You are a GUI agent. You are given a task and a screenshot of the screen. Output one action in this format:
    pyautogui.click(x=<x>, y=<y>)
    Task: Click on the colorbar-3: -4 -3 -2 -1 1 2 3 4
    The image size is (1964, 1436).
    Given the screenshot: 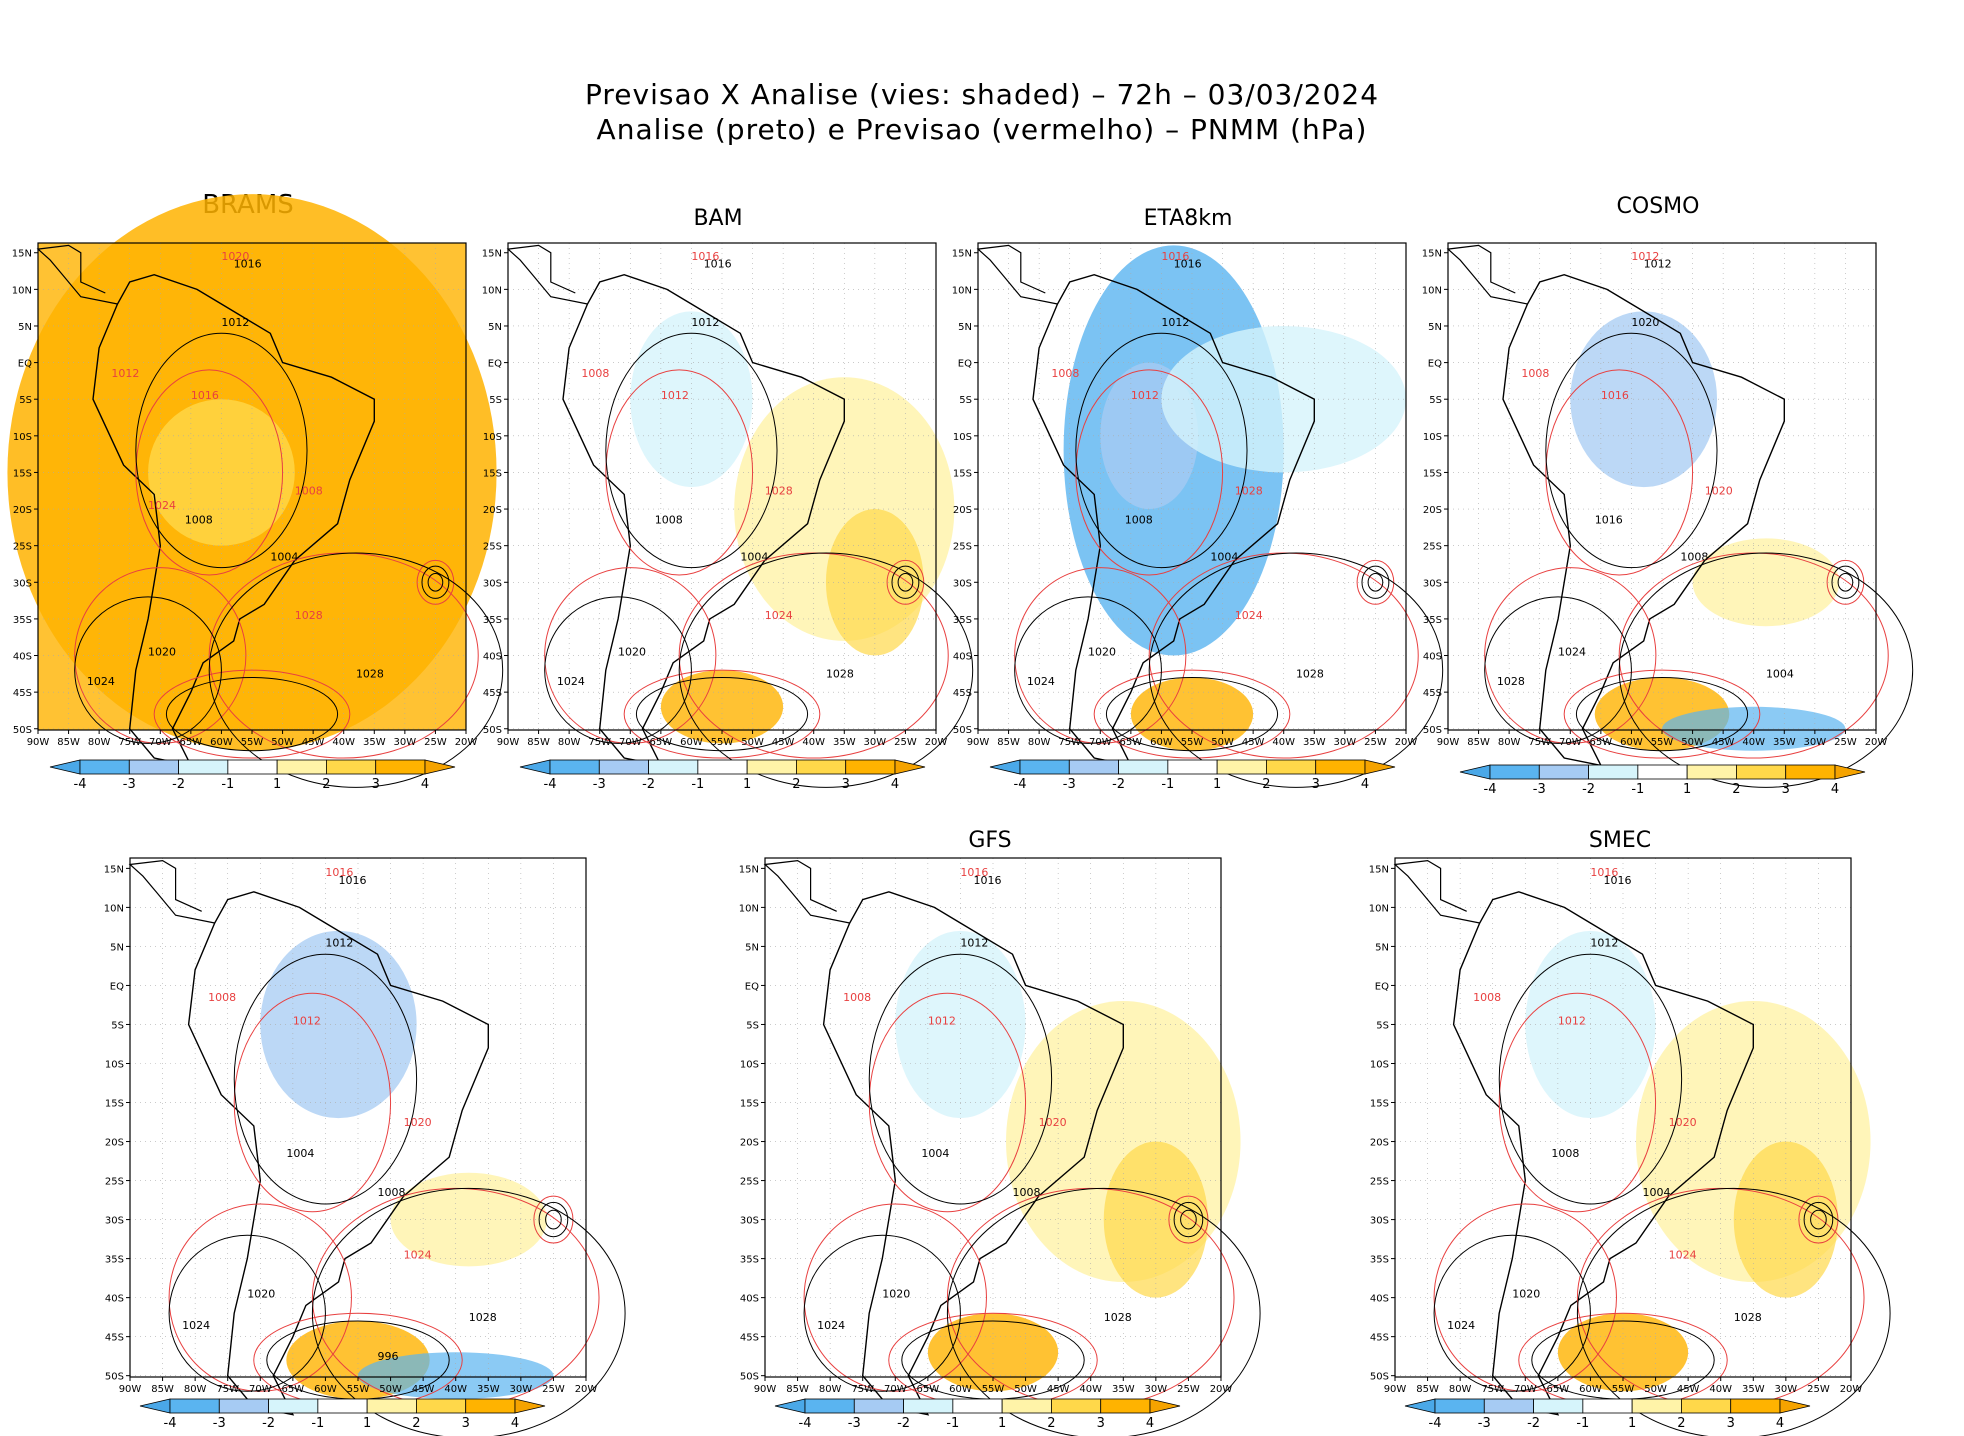 What is the action you would take?
    pyautogui.click(x=1192, y=775)
    